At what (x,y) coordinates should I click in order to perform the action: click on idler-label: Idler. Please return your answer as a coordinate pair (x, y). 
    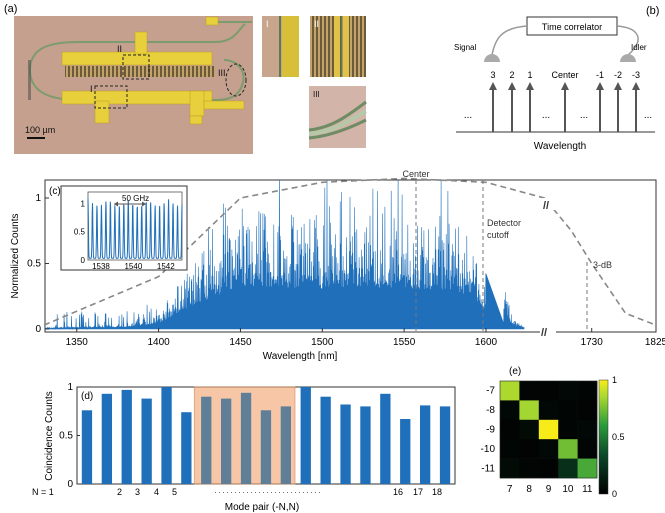
    Looking at the image, I should click on (639, 47).